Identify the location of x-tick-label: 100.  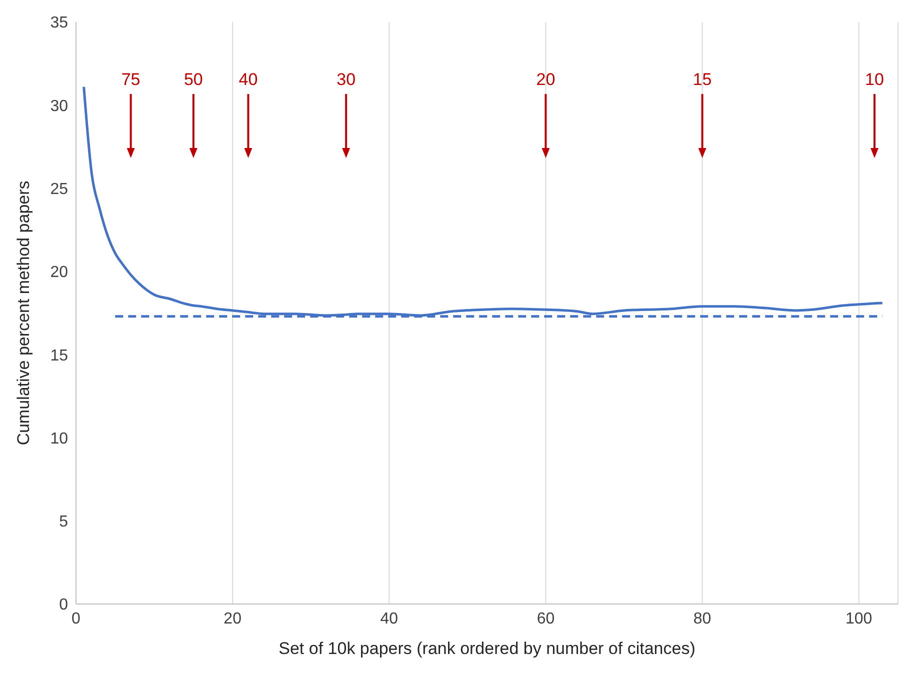
(859, 619).